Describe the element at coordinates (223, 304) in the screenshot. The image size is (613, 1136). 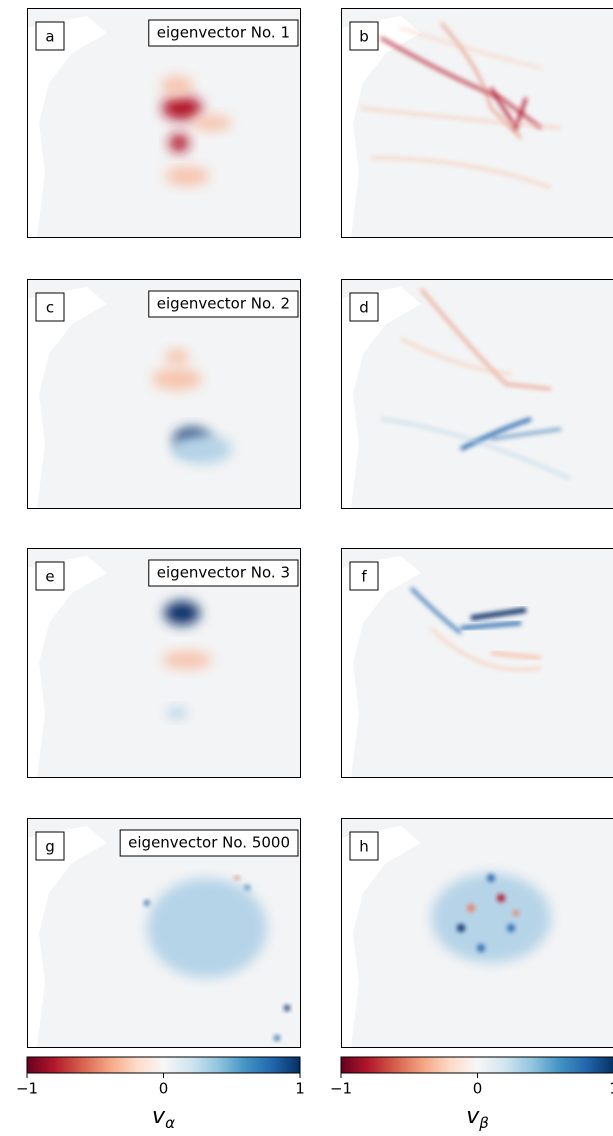
I see `panel-title: eigenvector No. 2` at that location.